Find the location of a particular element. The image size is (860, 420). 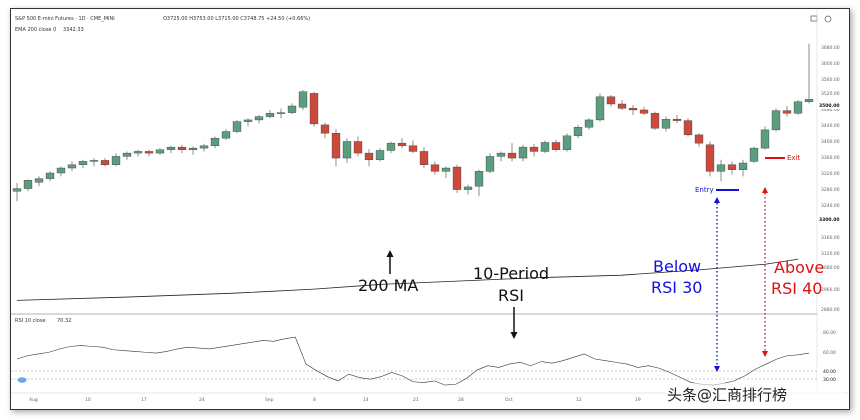

exit-label: Exit is located at coordinates (794, 158).